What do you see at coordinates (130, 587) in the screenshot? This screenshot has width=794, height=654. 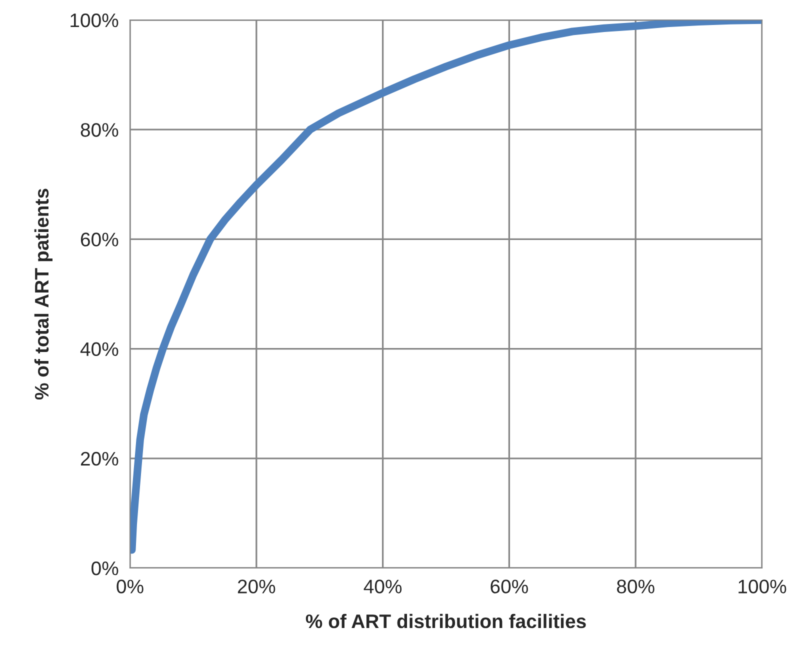 I see `x-tick-label: 0%` at bounding box center [130, 587].